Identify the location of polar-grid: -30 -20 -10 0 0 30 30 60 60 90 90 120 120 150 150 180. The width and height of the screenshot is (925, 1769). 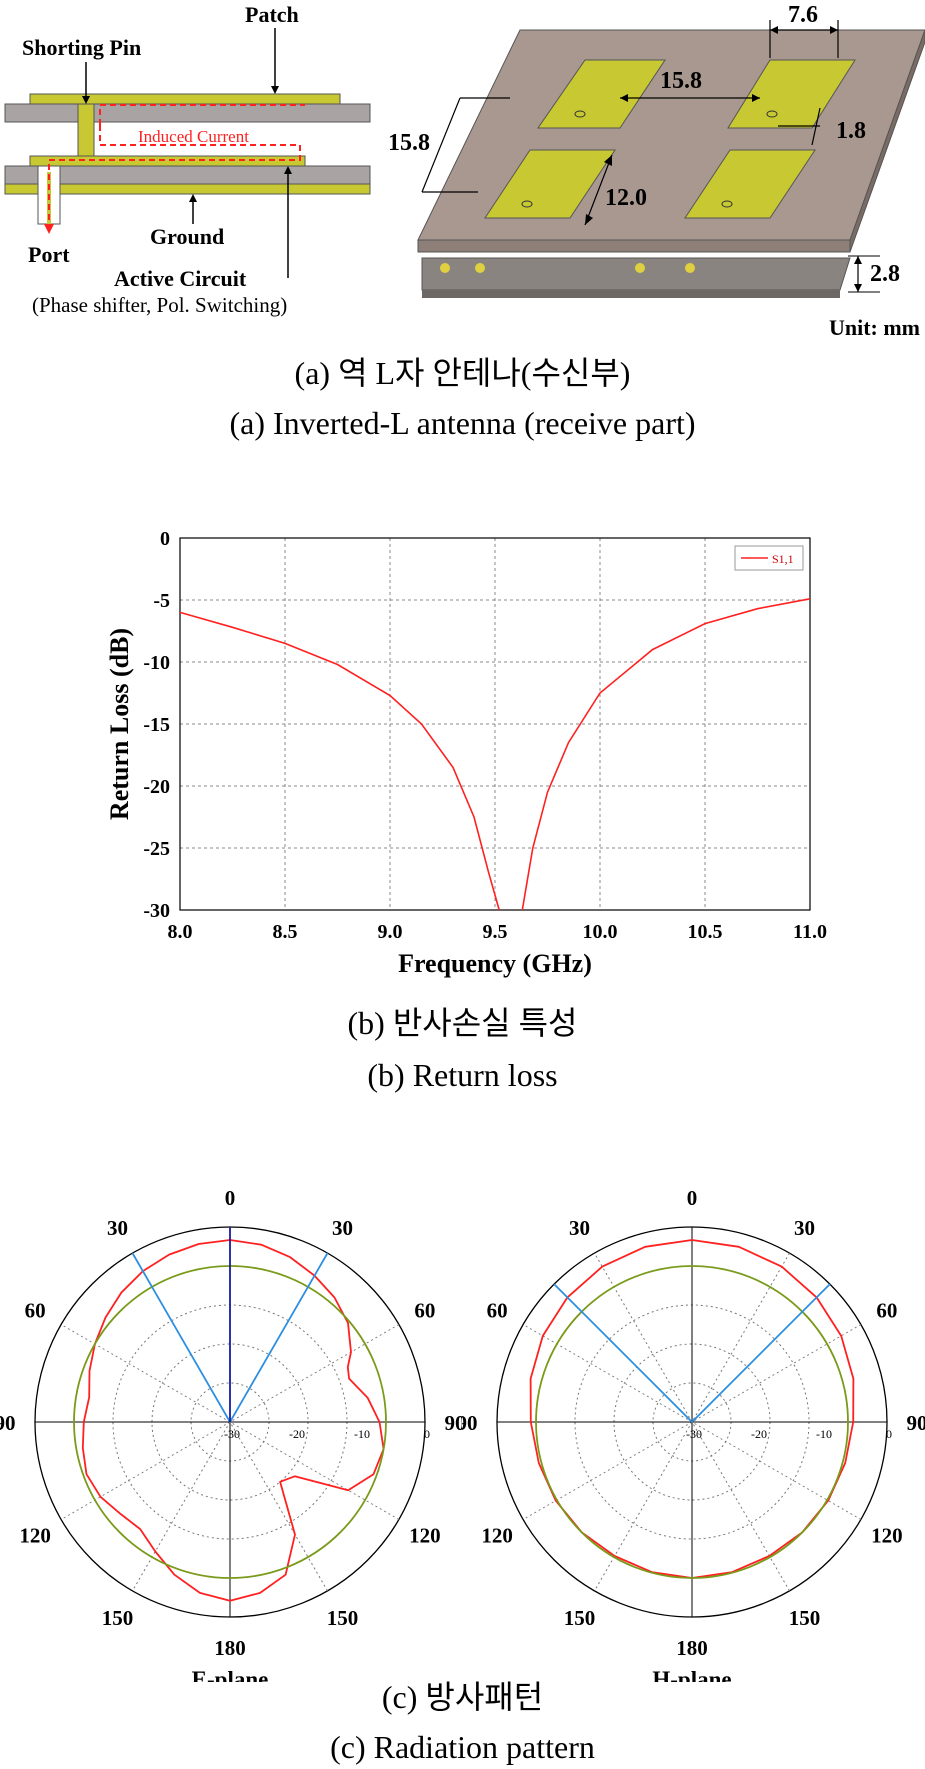
(231, 1423).